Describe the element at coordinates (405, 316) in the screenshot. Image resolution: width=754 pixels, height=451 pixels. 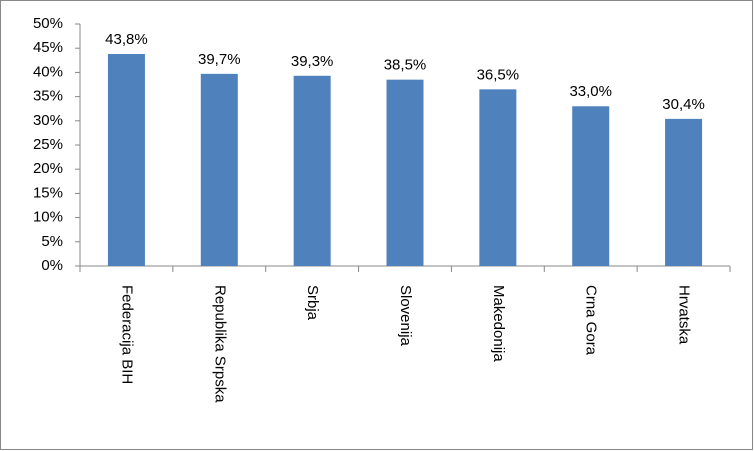
I see `x-tick-label: Slovenija` at that location.